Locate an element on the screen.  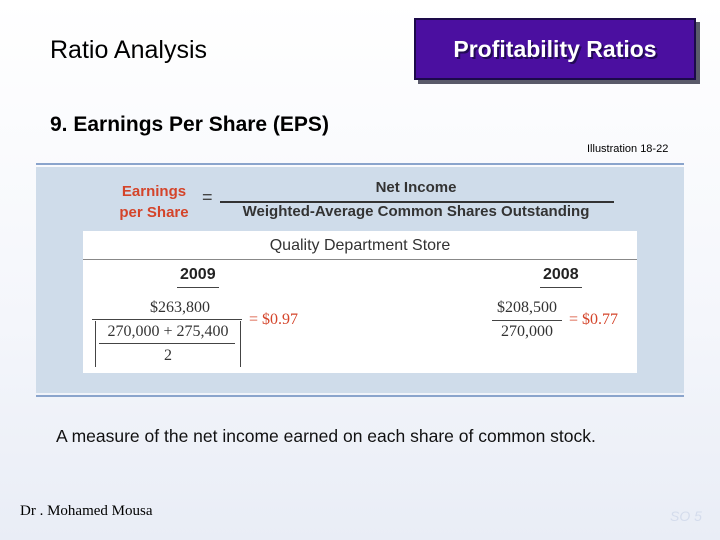
footer-author: Dr . Mohamed Mousa is located at coordinates (86, 511).